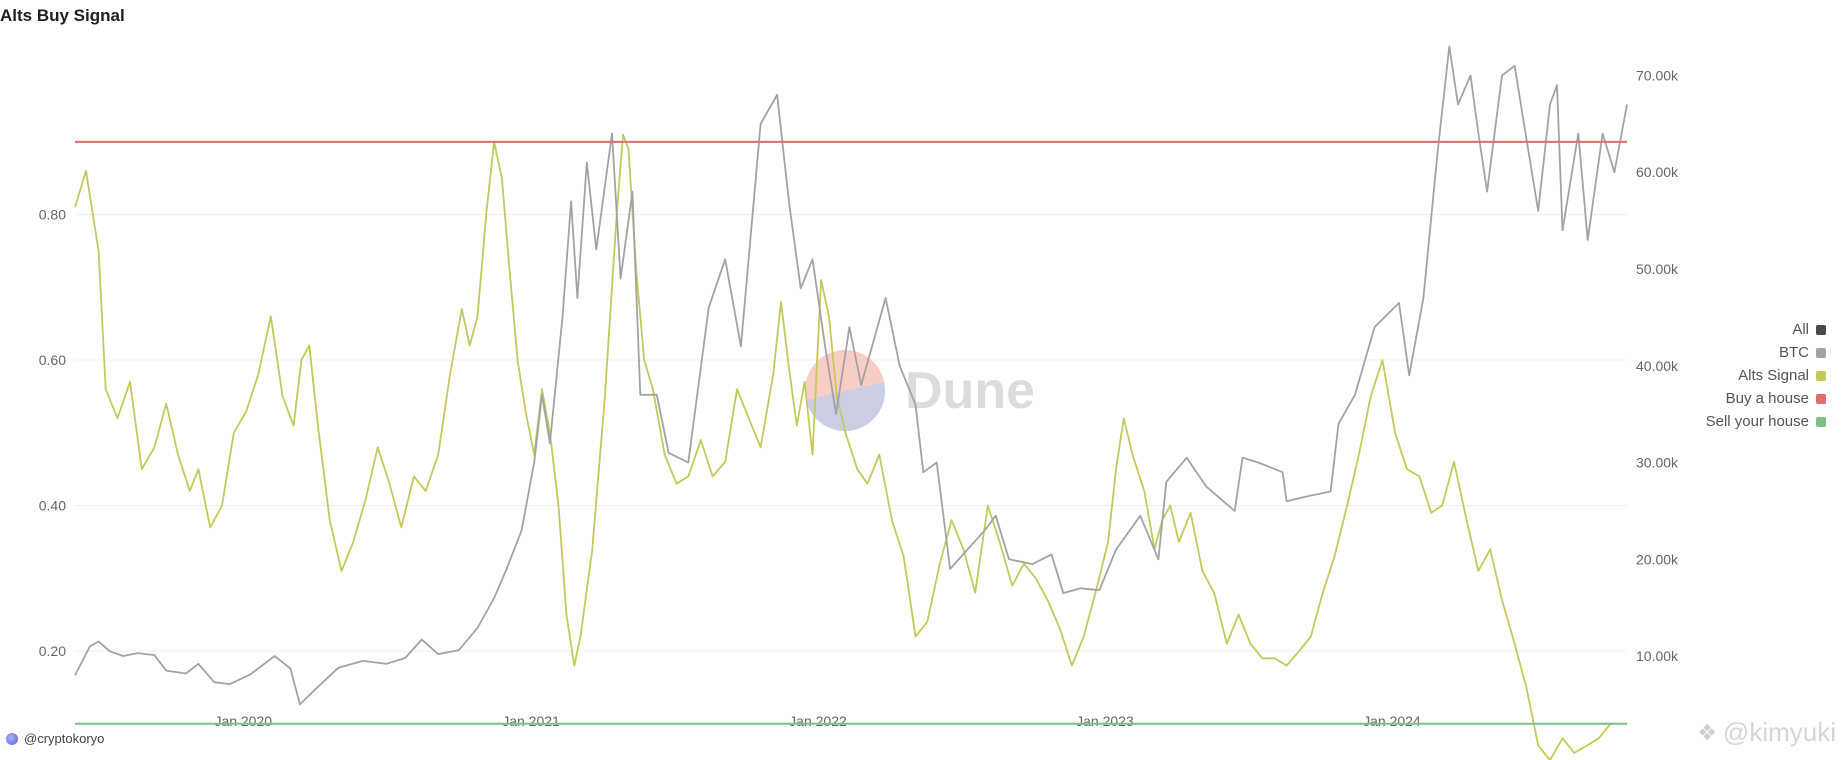 The image size is (1846, 760). Describe the element at coordinates (1657, 75) in the screenshot. I see `right-tick-label: 70.00k` at that location.